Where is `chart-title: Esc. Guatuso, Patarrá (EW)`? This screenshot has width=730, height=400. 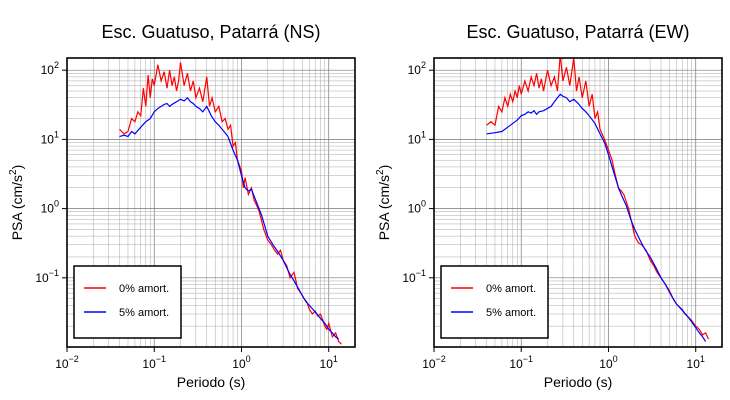
chart-title: Esc. Guatuso, Patarrá (EW) is located at coordinates (577, 32).